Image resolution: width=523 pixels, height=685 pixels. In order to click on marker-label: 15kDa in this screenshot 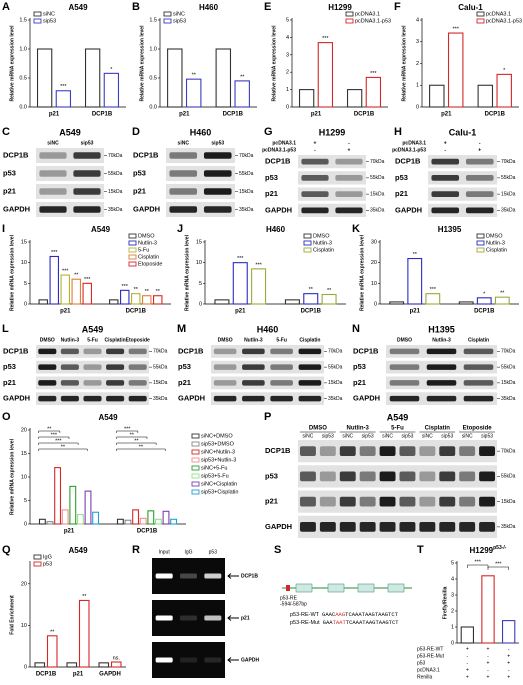, I will do `click(335, 383)`.